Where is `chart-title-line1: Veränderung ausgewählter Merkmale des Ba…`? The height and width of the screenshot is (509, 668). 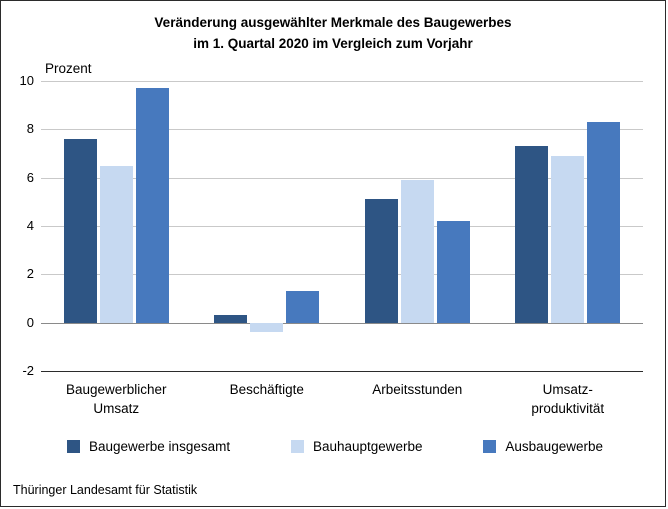 chart-title-line1: Veränderung ausgewählter Merkmale des Ba… is located at coordinates (333, 22).